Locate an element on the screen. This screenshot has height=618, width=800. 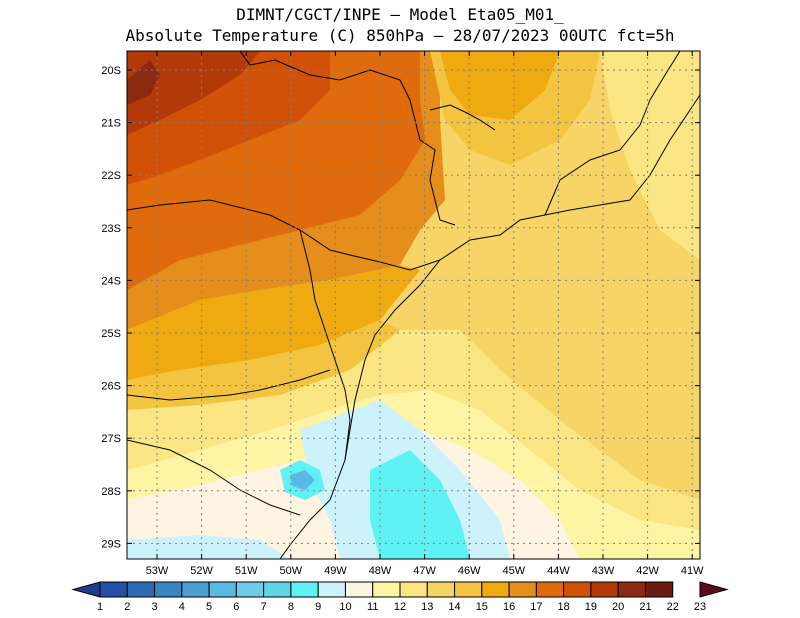
longitude-label: 46W is located at coordinates (469, 571).